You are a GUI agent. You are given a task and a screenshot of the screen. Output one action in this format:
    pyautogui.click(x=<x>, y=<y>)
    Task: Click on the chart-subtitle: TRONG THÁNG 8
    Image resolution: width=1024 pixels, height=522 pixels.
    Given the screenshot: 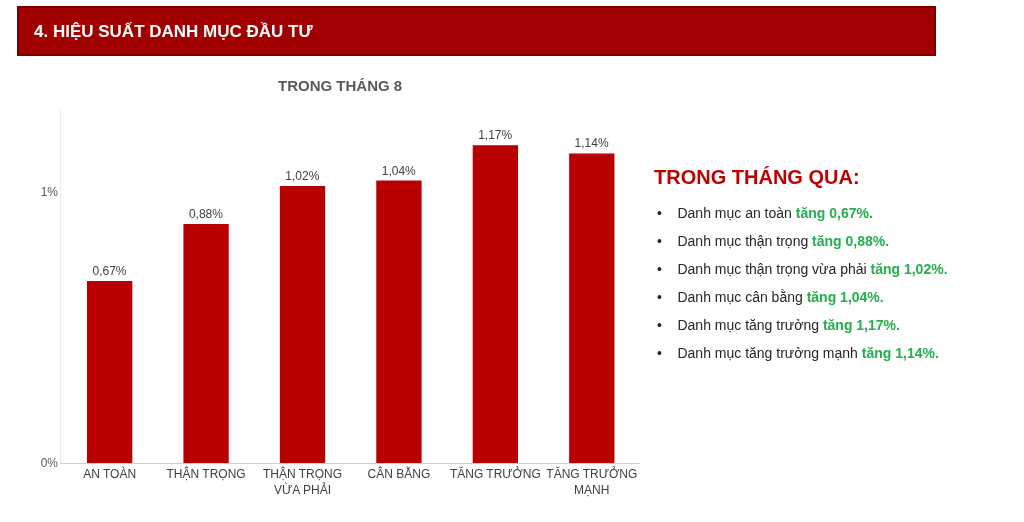 What is the action you would take?
    pyautogui.click(x=340, y=85)
    